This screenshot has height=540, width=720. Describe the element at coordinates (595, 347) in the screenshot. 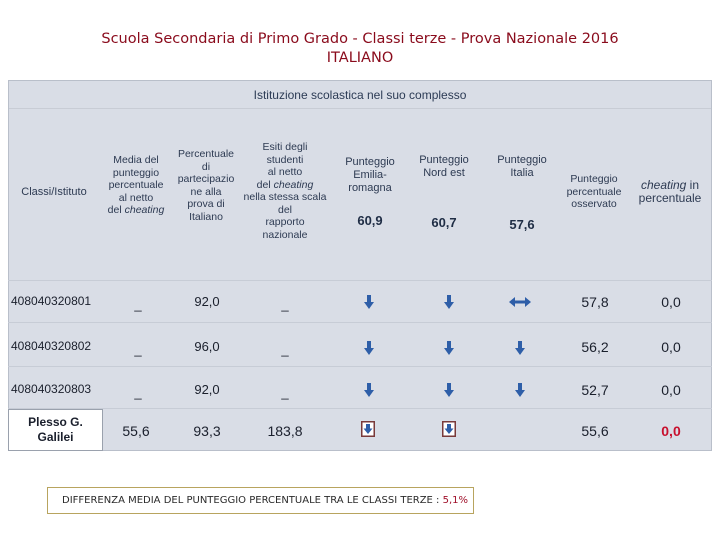

I see `osservato-value: 56,2` at that location.